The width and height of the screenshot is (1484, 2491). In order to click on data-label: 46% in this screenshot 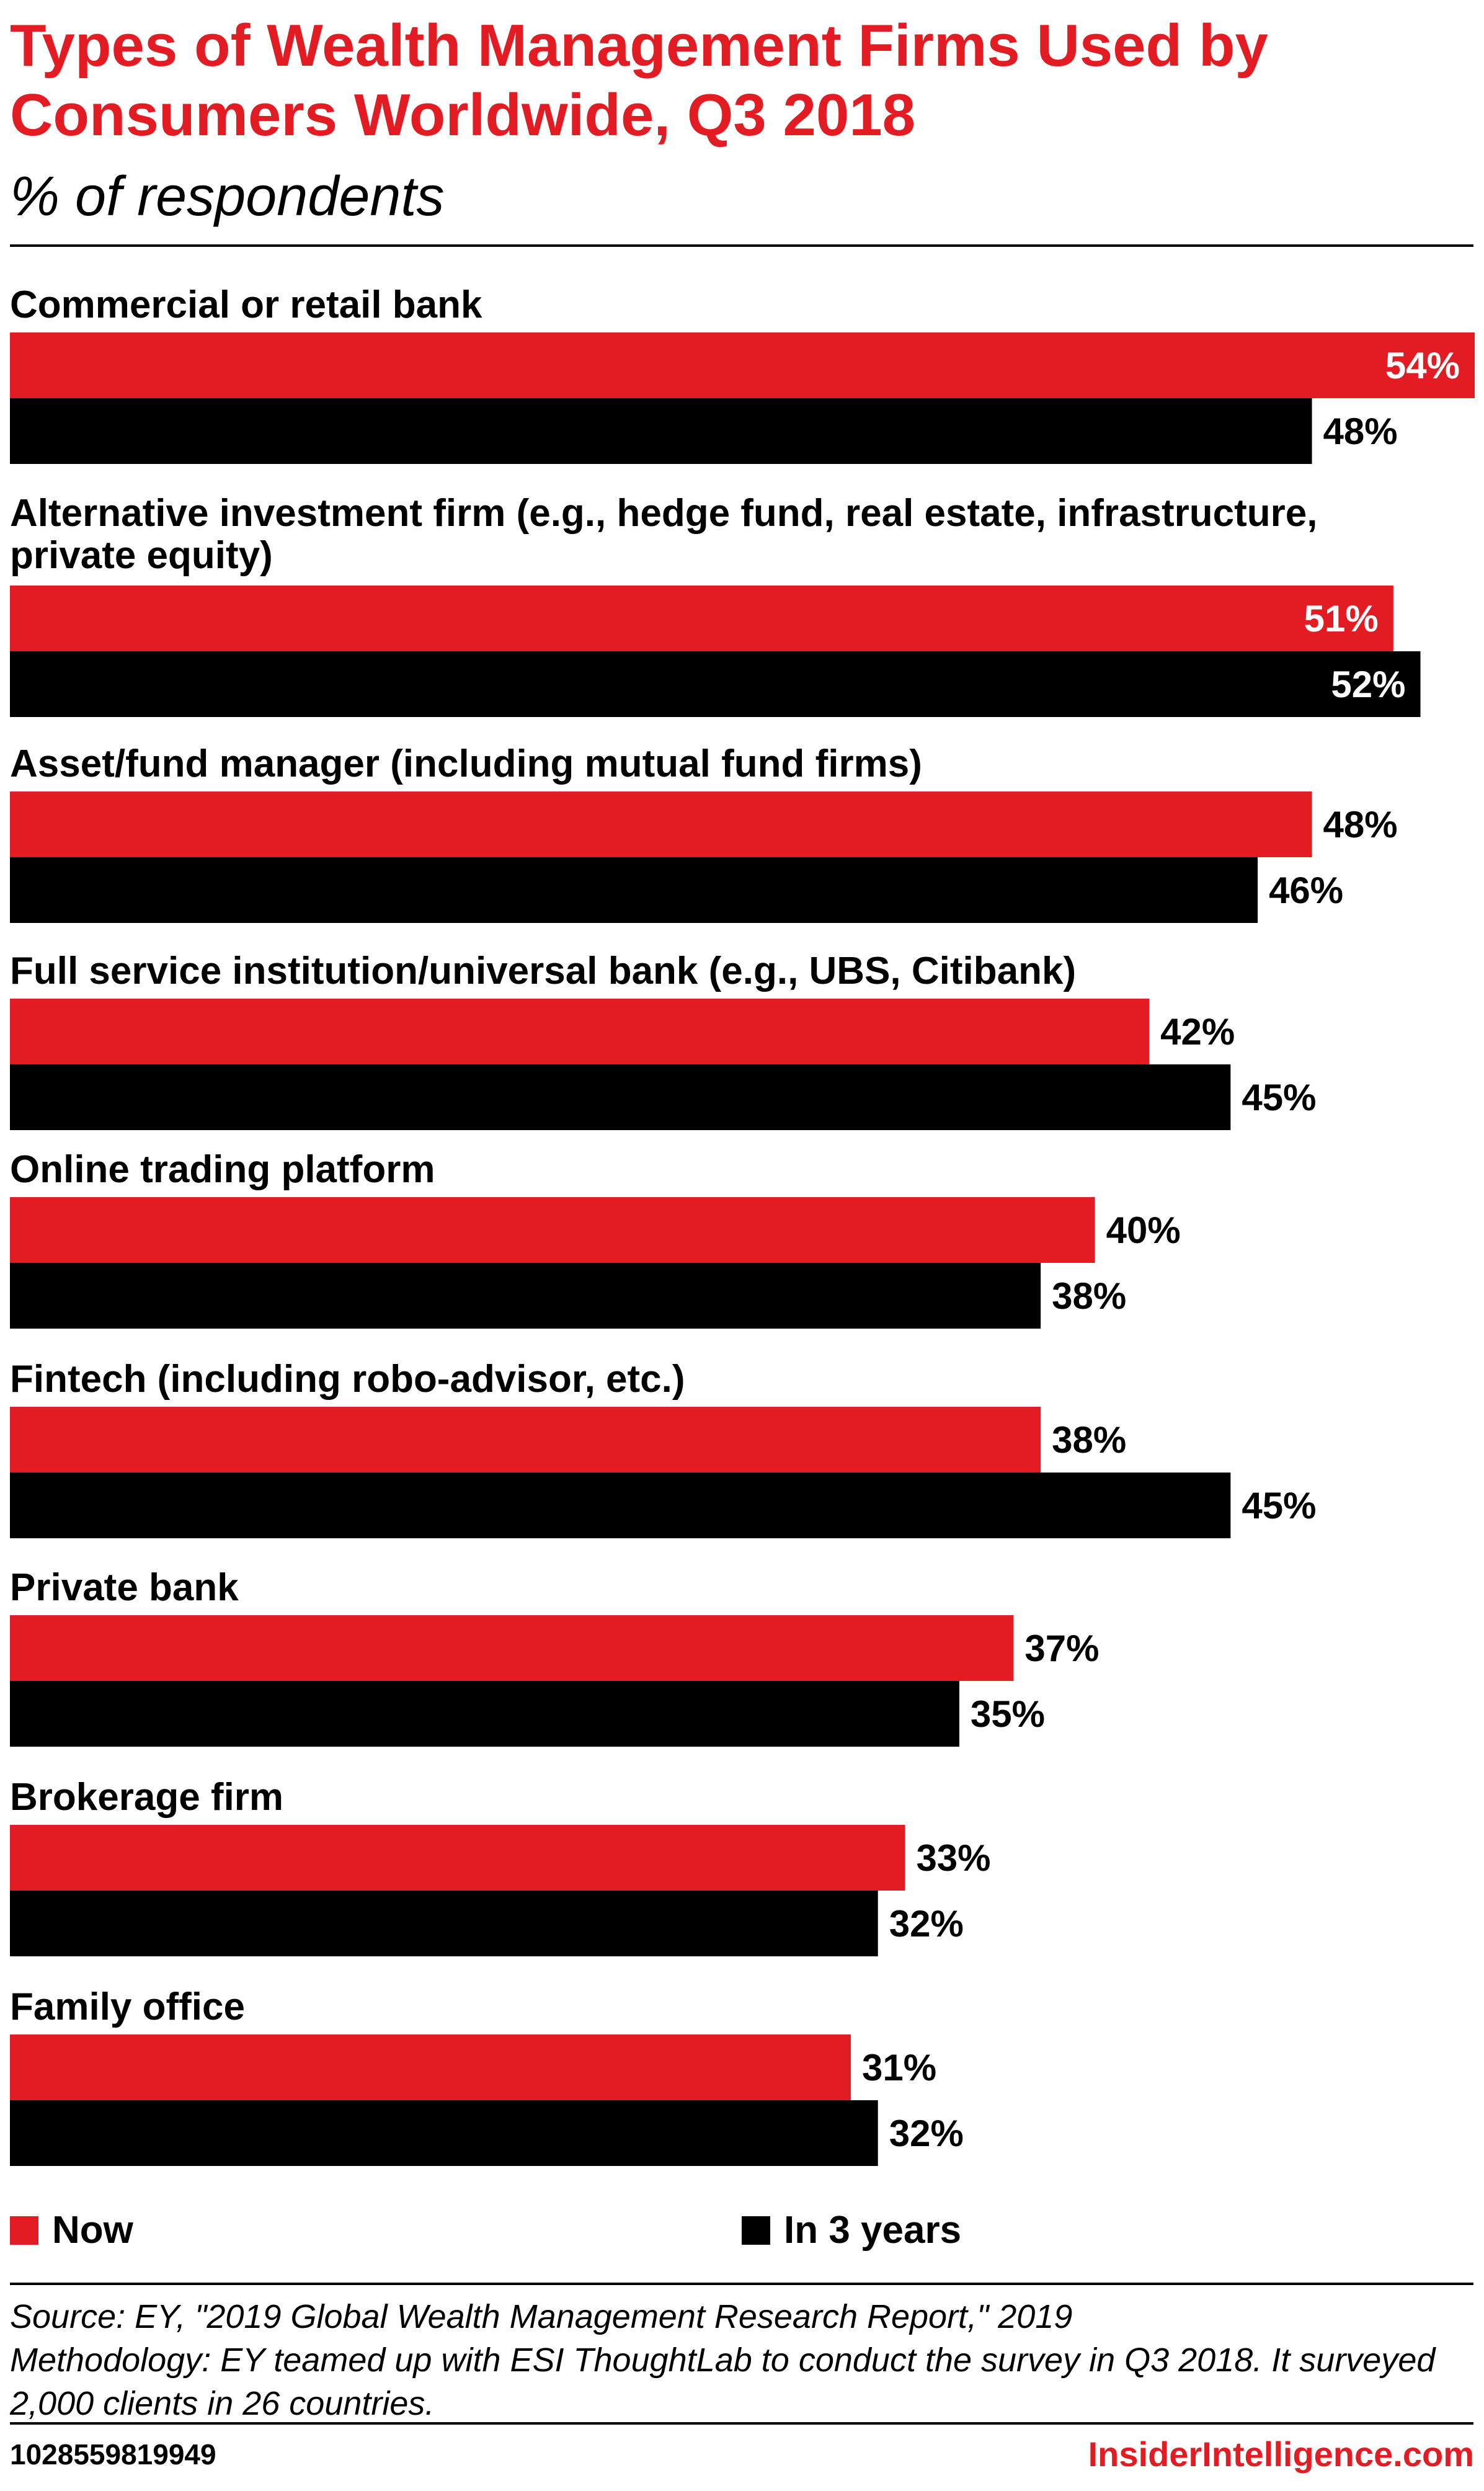, I will do `click(1306, 890)`.